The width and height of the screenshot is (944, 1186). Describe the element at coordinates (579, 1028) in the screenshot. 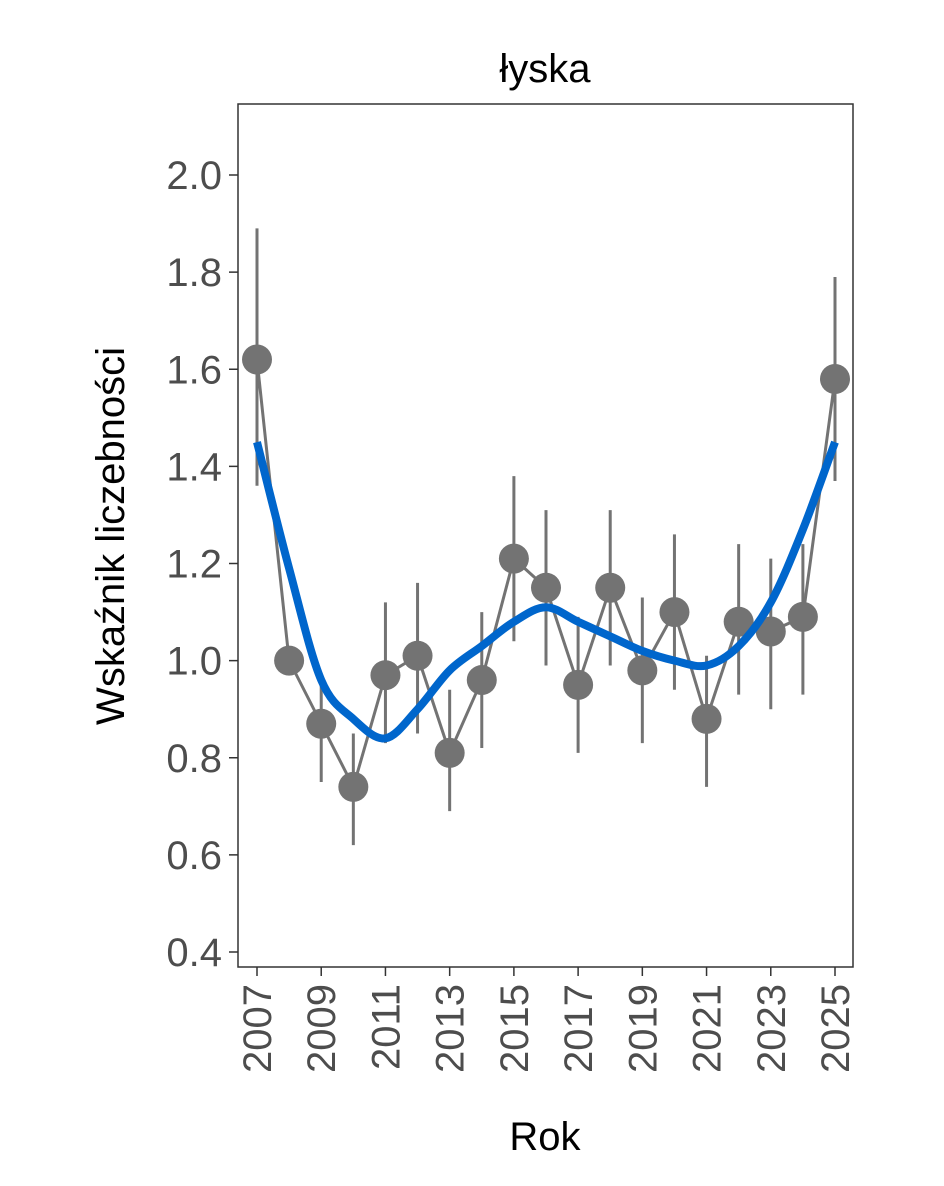

I see `x-tick-label: 2017` at that location.